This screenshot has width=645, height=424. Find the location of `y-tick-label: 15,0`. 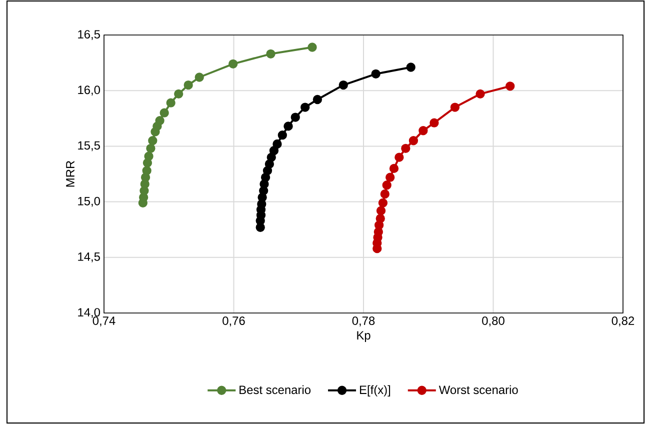

y-tick-label: 15,0 is located at coordinates (89, 201).